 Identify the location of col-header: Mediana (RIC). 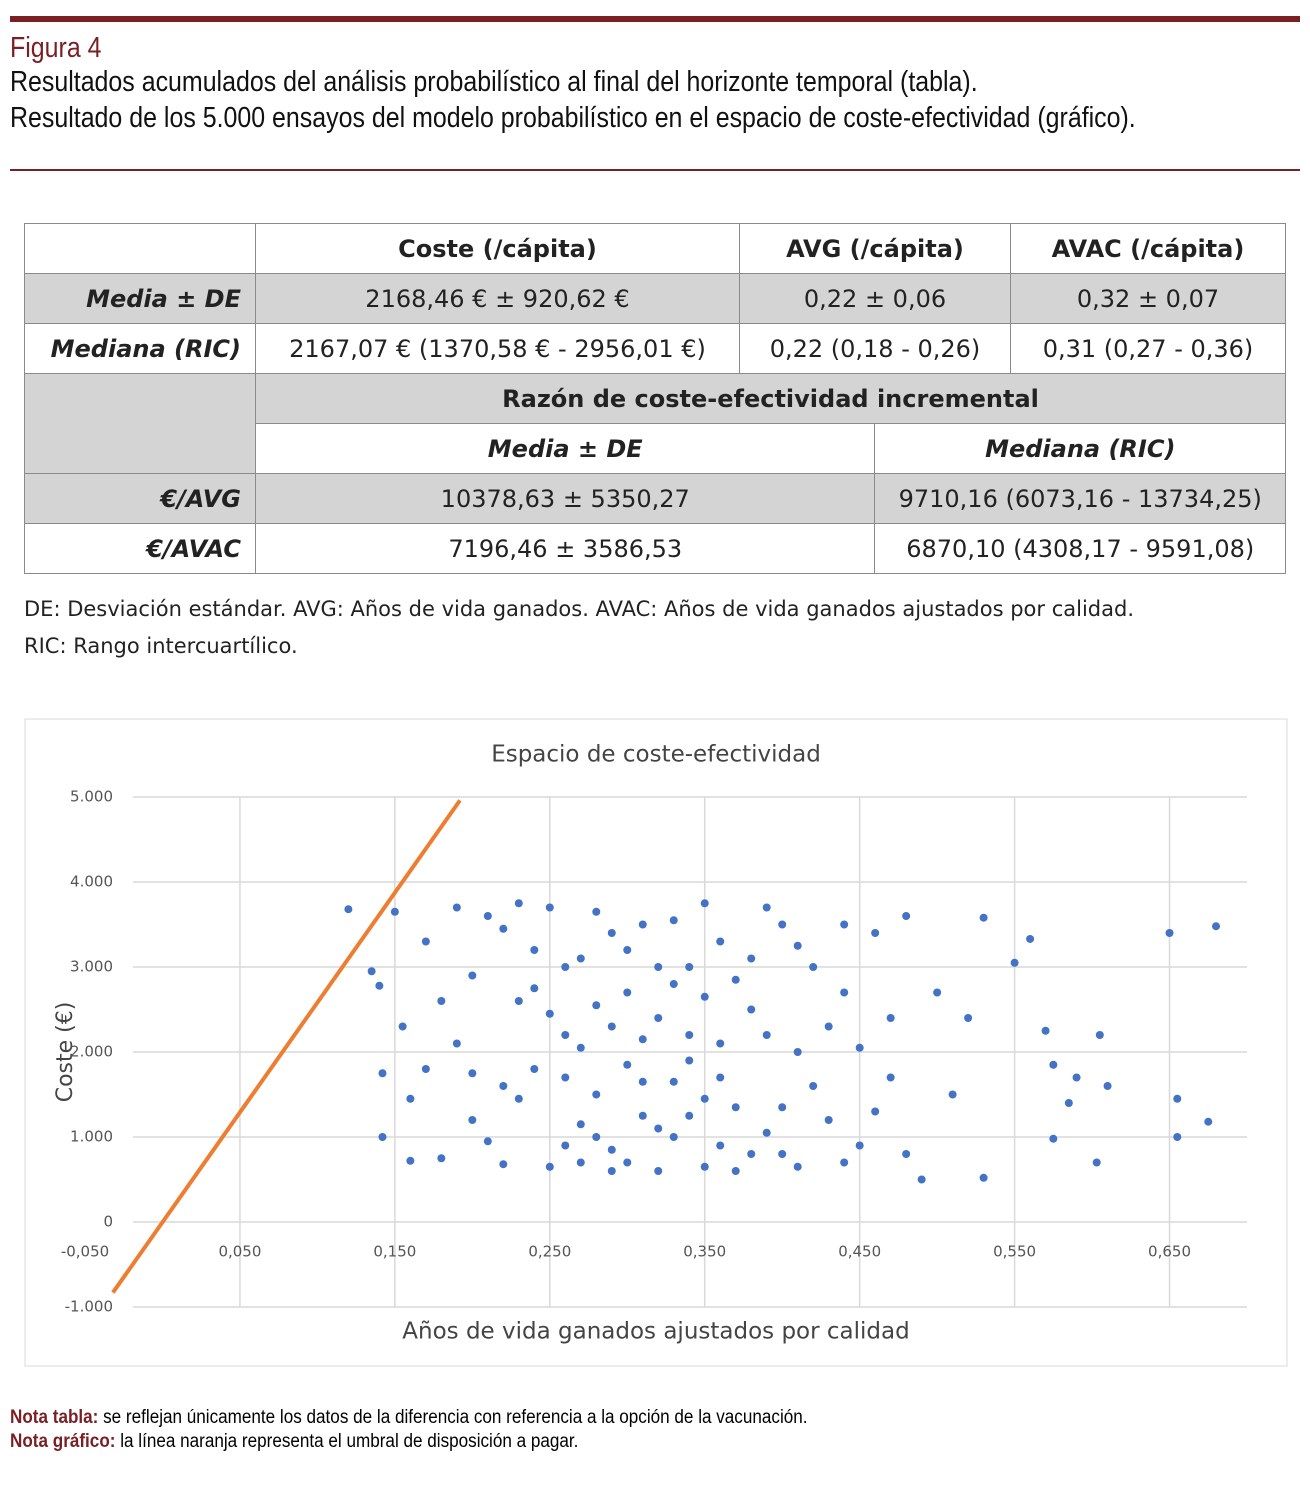
(1080, 448).